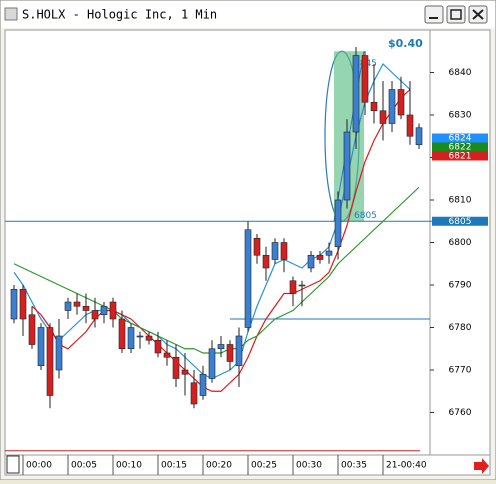  I want to click on y-tick-label: 6770, so click(460, 371).